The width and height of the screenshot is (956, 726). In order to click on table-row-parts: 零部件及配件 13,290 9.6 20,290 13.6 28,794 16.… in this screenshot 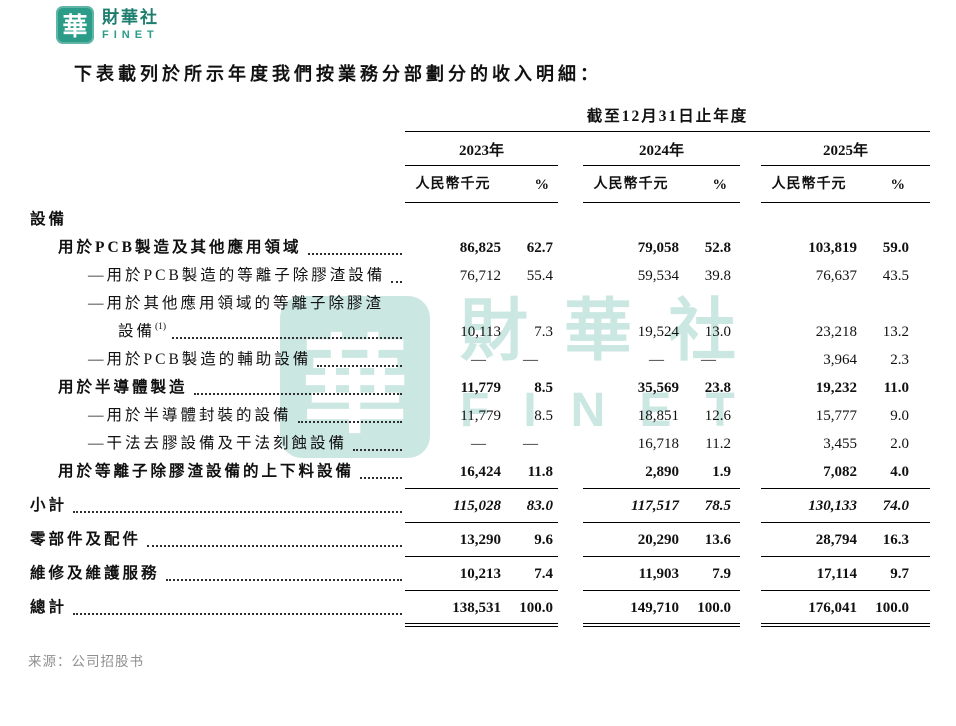, I will do `click(480, 540)`.